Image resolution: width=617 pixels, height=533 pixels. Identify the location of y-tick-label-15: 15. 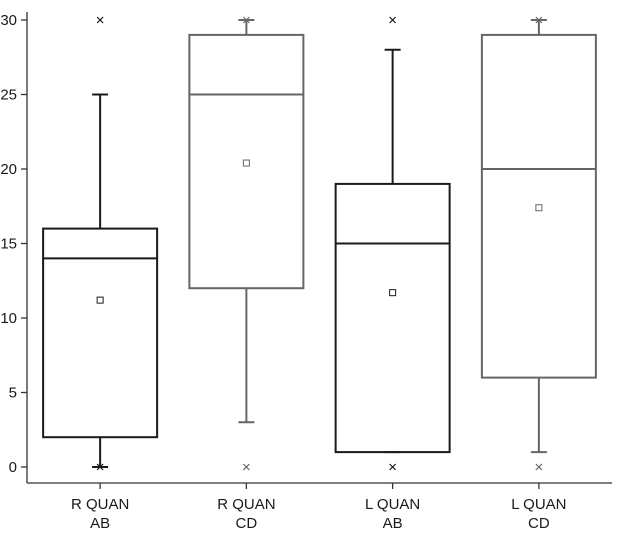
(8, 244).